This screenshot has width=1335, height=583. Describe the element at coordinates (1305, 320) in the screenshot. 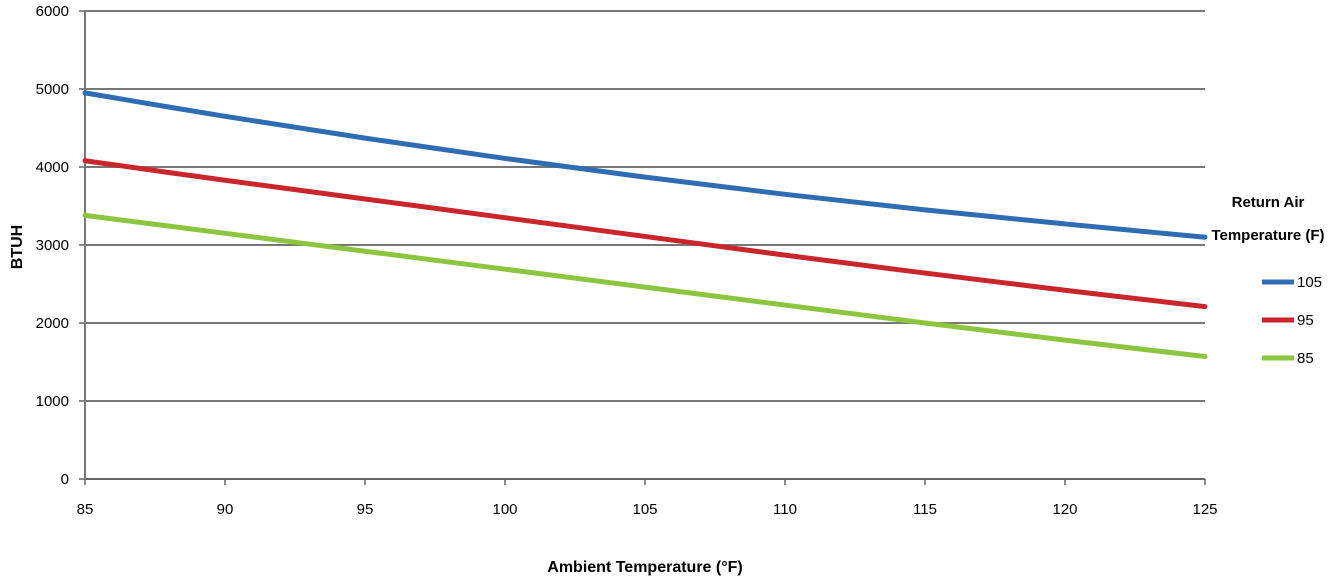

I see `legend-label-95: 95` at that location.